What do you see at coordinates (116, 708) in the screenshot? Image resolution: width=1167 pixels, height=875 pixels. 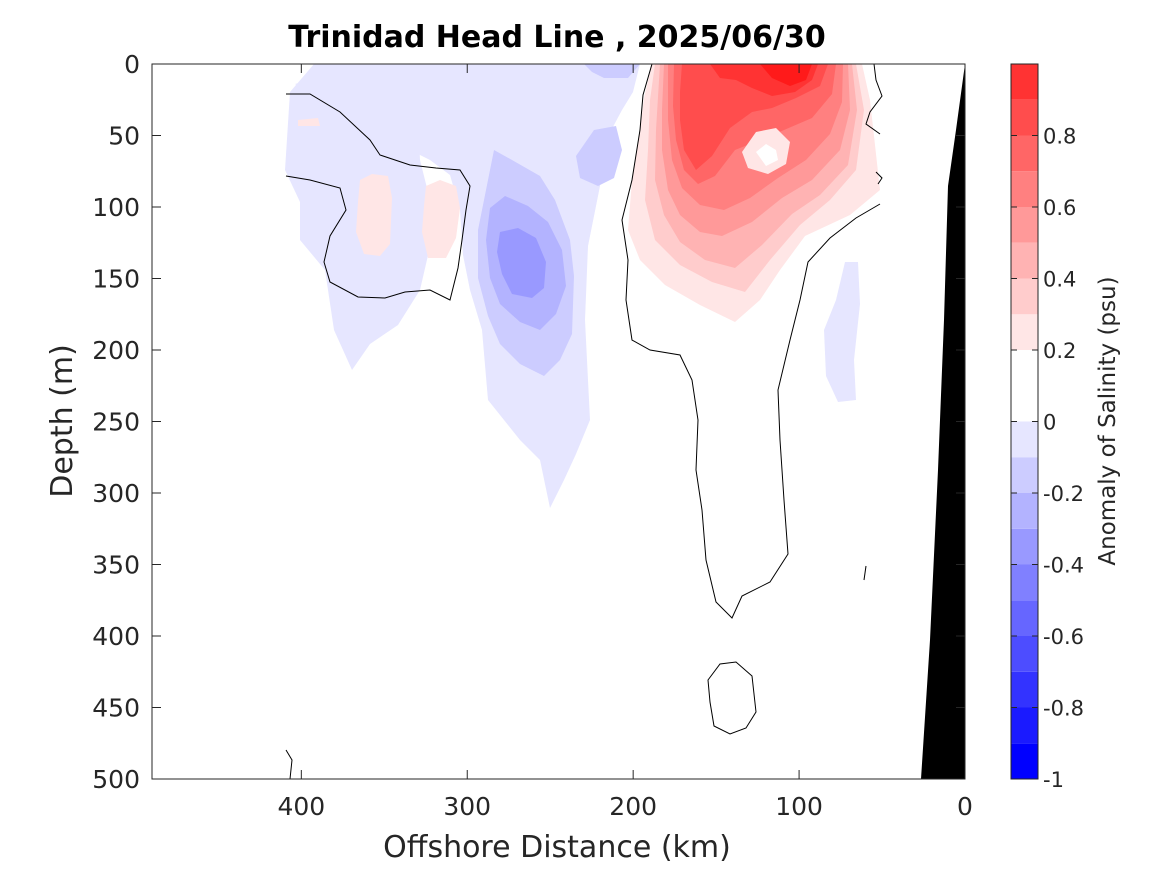 I see `y-tick-label: 450` at bounding box center [116, 708].